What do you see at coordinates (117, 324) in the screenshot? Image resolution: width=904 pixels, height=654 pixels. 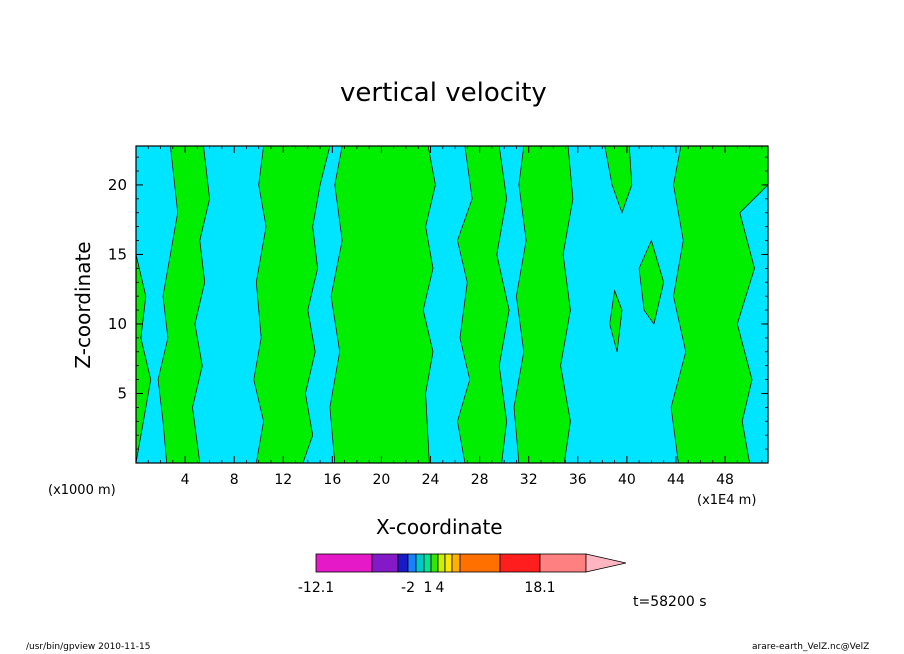 I see `y-tick-label: 10` at bounding box center [117, 324].